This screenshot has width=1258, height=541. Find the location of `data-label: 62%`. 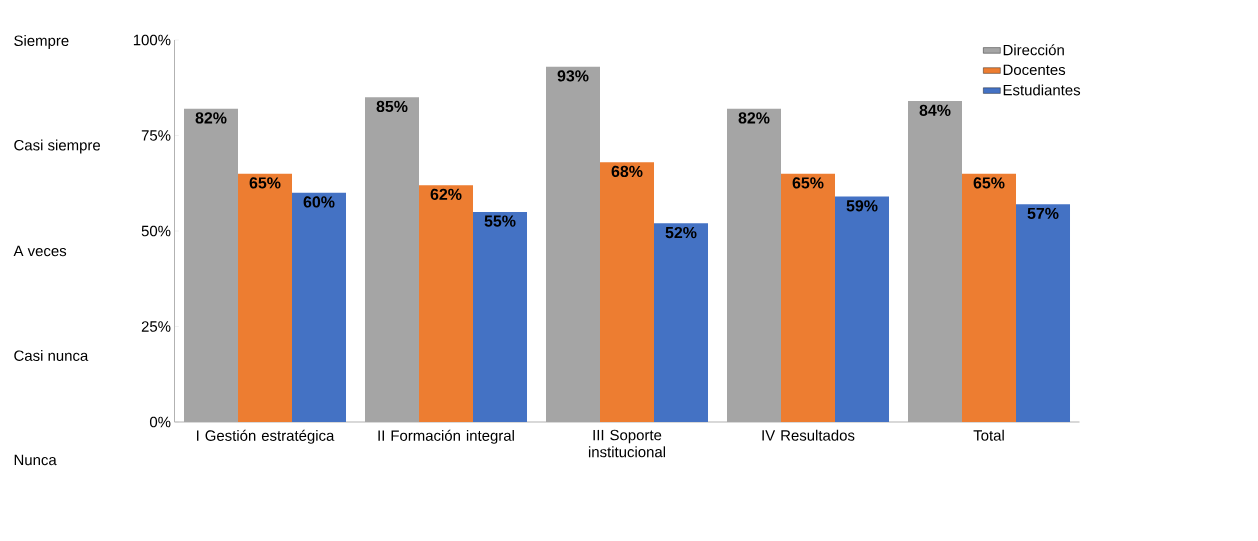

data-label: 62% is located at coordinates (446, 194).